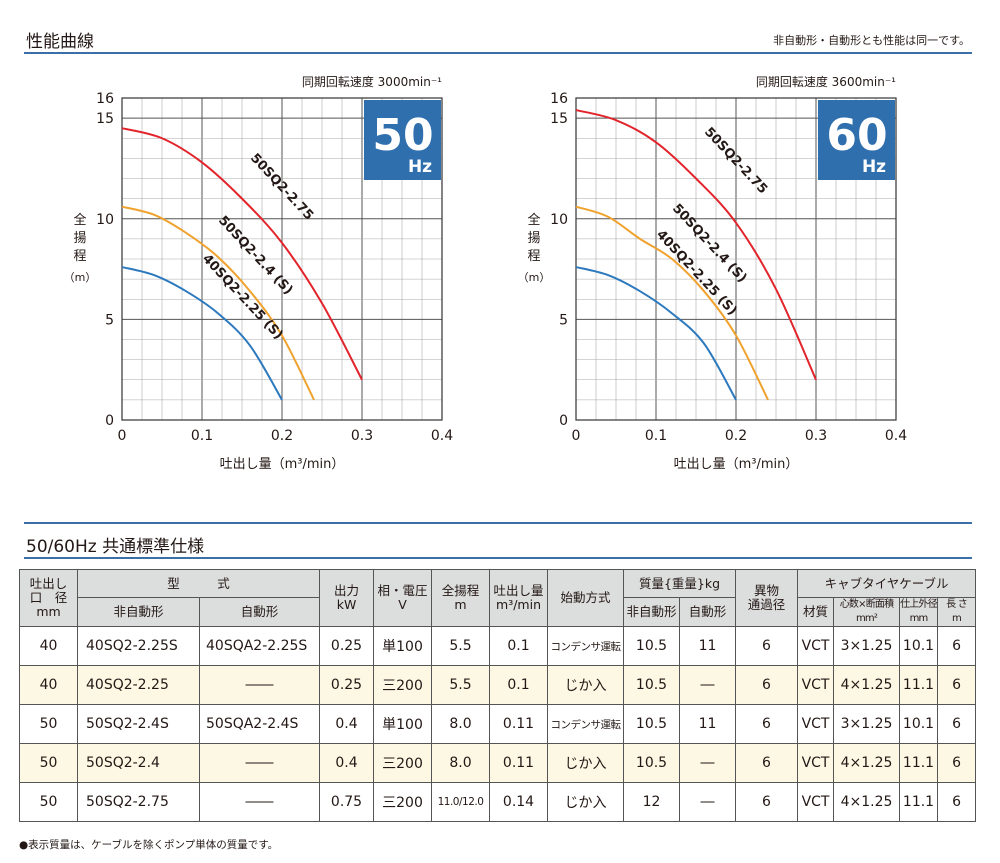 This screenshot has width=1000, height=863. I want to click on header-bore-unit: mm, so click(48, 611).